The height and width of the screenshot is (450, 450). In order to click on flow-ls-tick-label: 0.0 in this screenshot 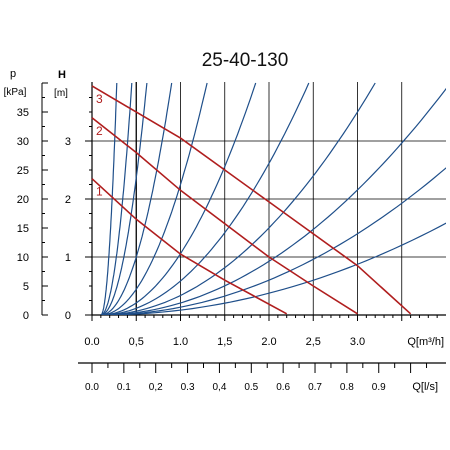, I will do `click(92, 387)`.